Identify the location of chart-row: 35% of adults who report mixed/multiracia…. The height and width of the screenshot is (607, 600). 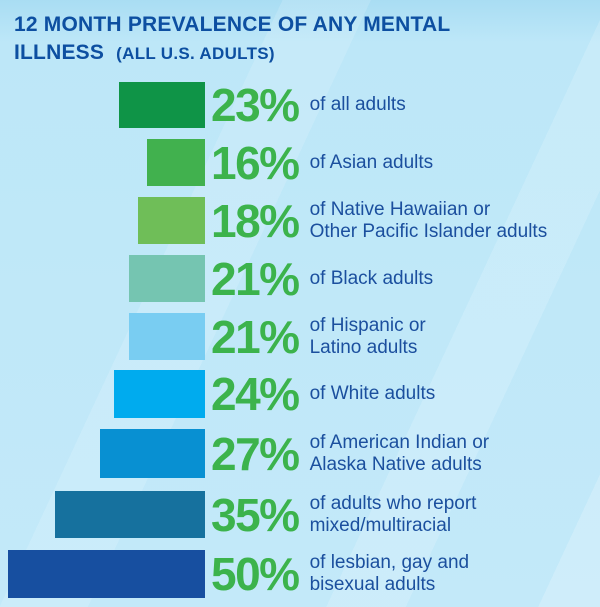
(300, 514).